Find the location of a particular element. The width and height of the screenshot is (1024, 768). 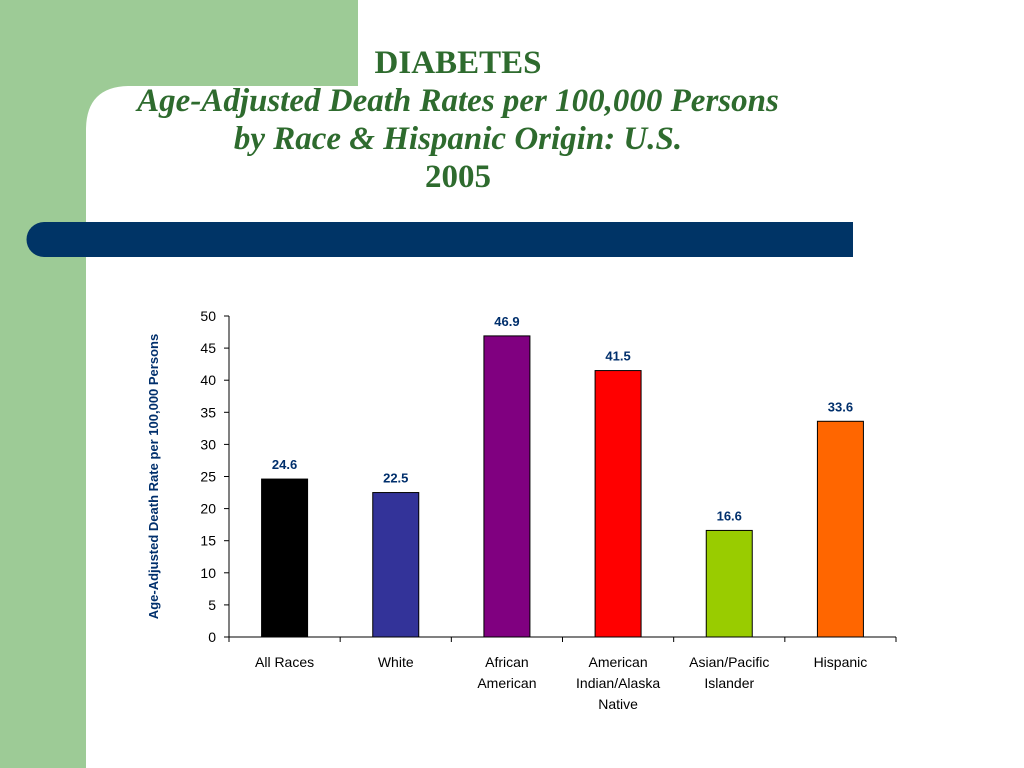

x-category-label: Asian/Pacific Islander is located at coordinates (729, 672).